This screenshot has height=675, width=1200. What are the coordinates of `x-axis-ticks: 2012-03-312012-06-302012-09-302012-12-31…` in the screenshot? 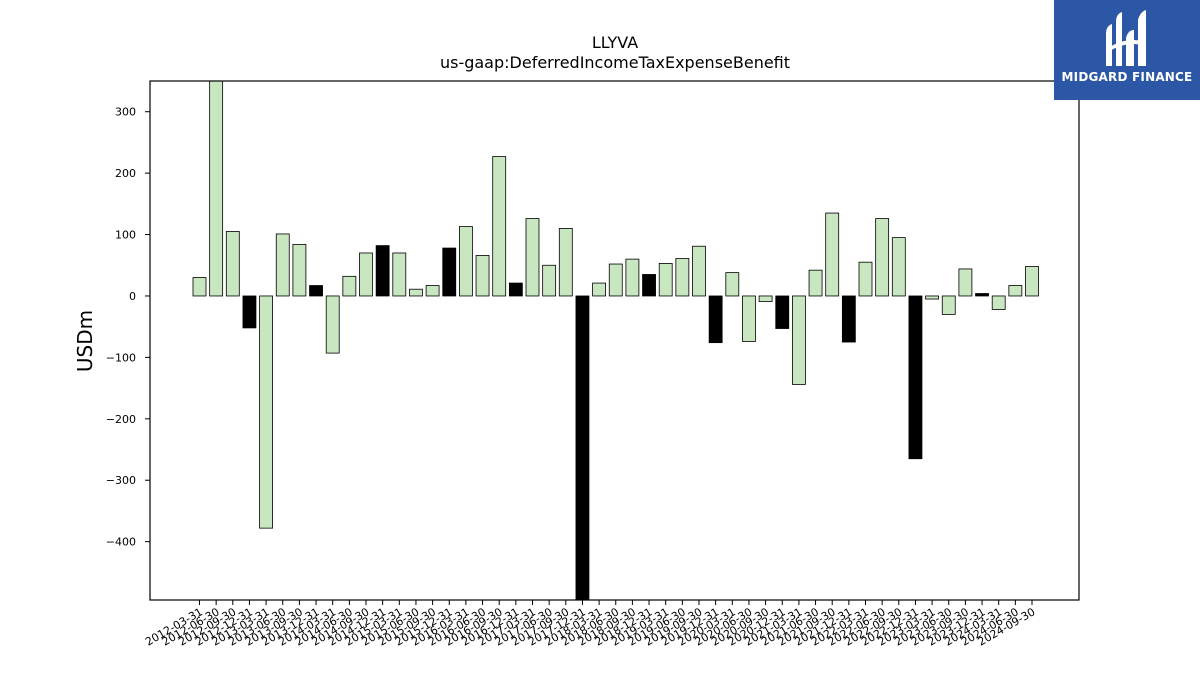 It's located at (590, 624).